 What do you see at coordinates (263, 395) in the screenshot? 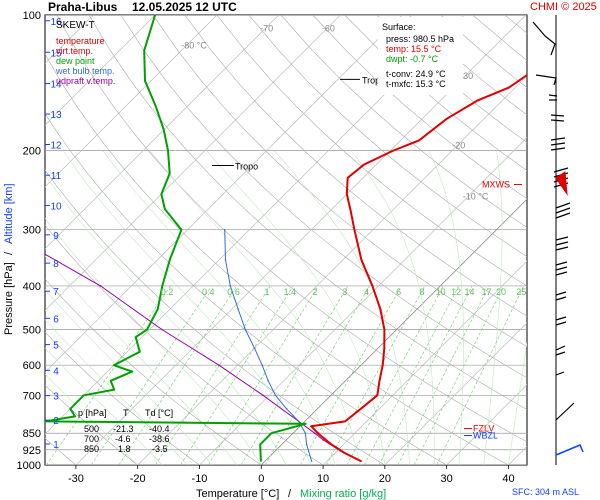
I see `updraft-line-point` at bounding box center [263, 395].